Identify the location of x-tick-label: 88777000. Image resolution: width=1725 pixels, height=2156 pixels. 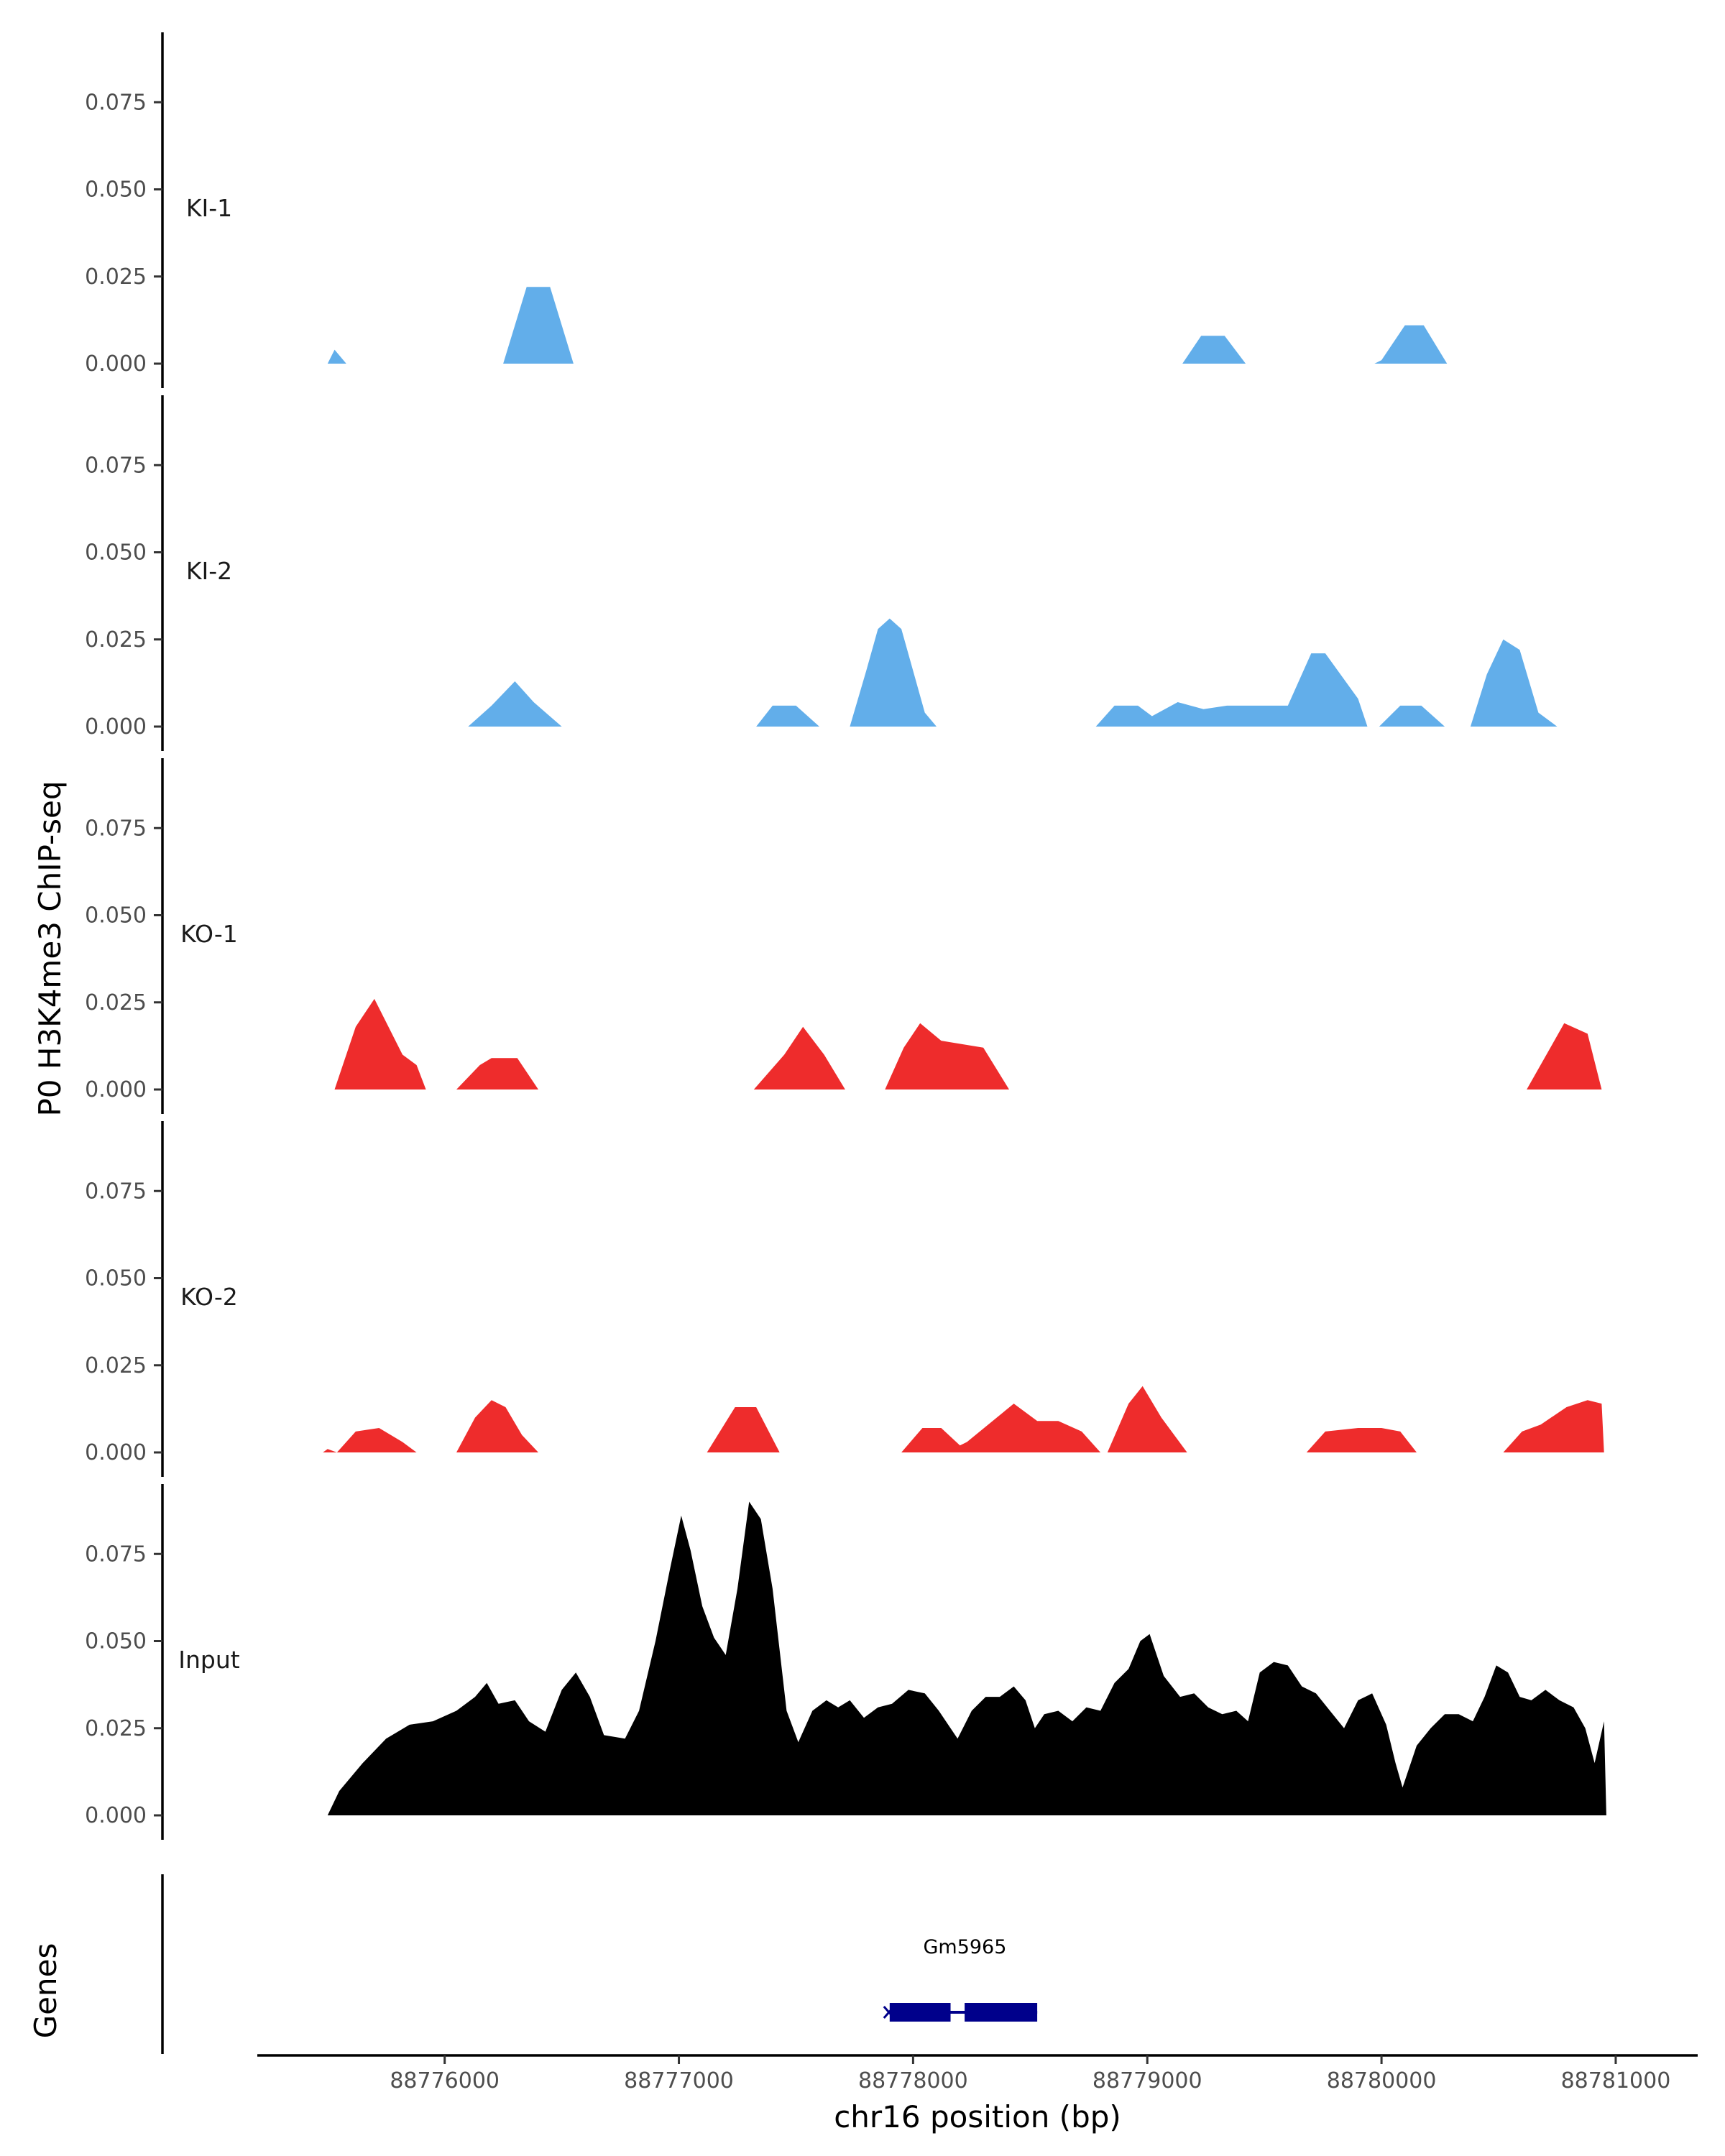
(679, 2080).